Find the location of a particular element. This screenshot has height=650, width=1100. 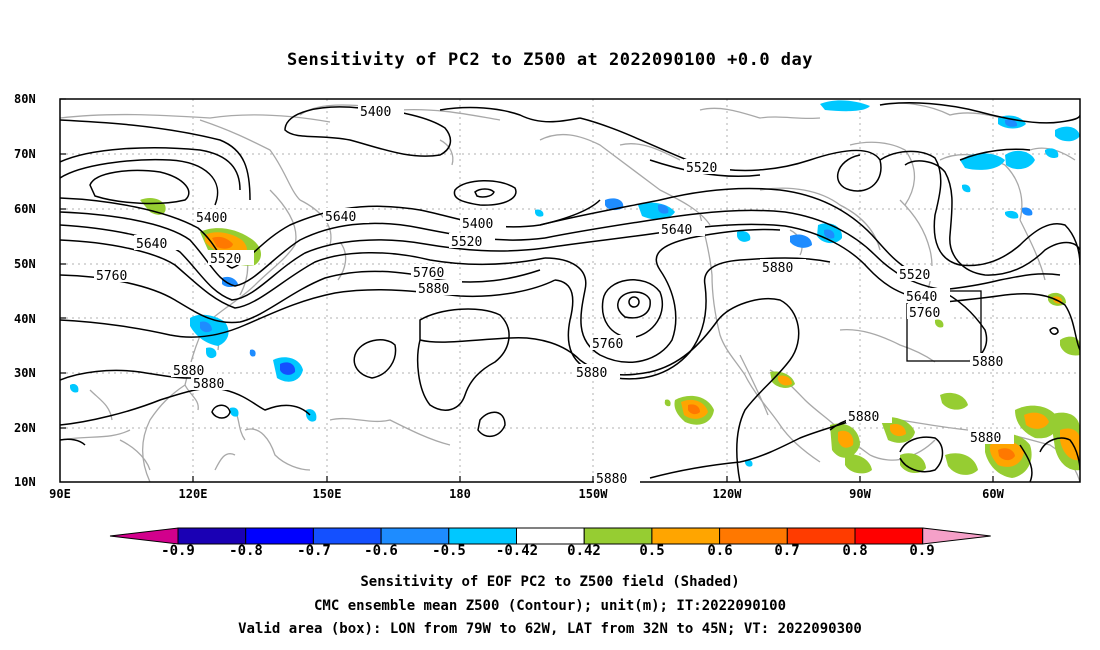

contour-label-5640-e: 5640 is located at coordinates (676, 230).